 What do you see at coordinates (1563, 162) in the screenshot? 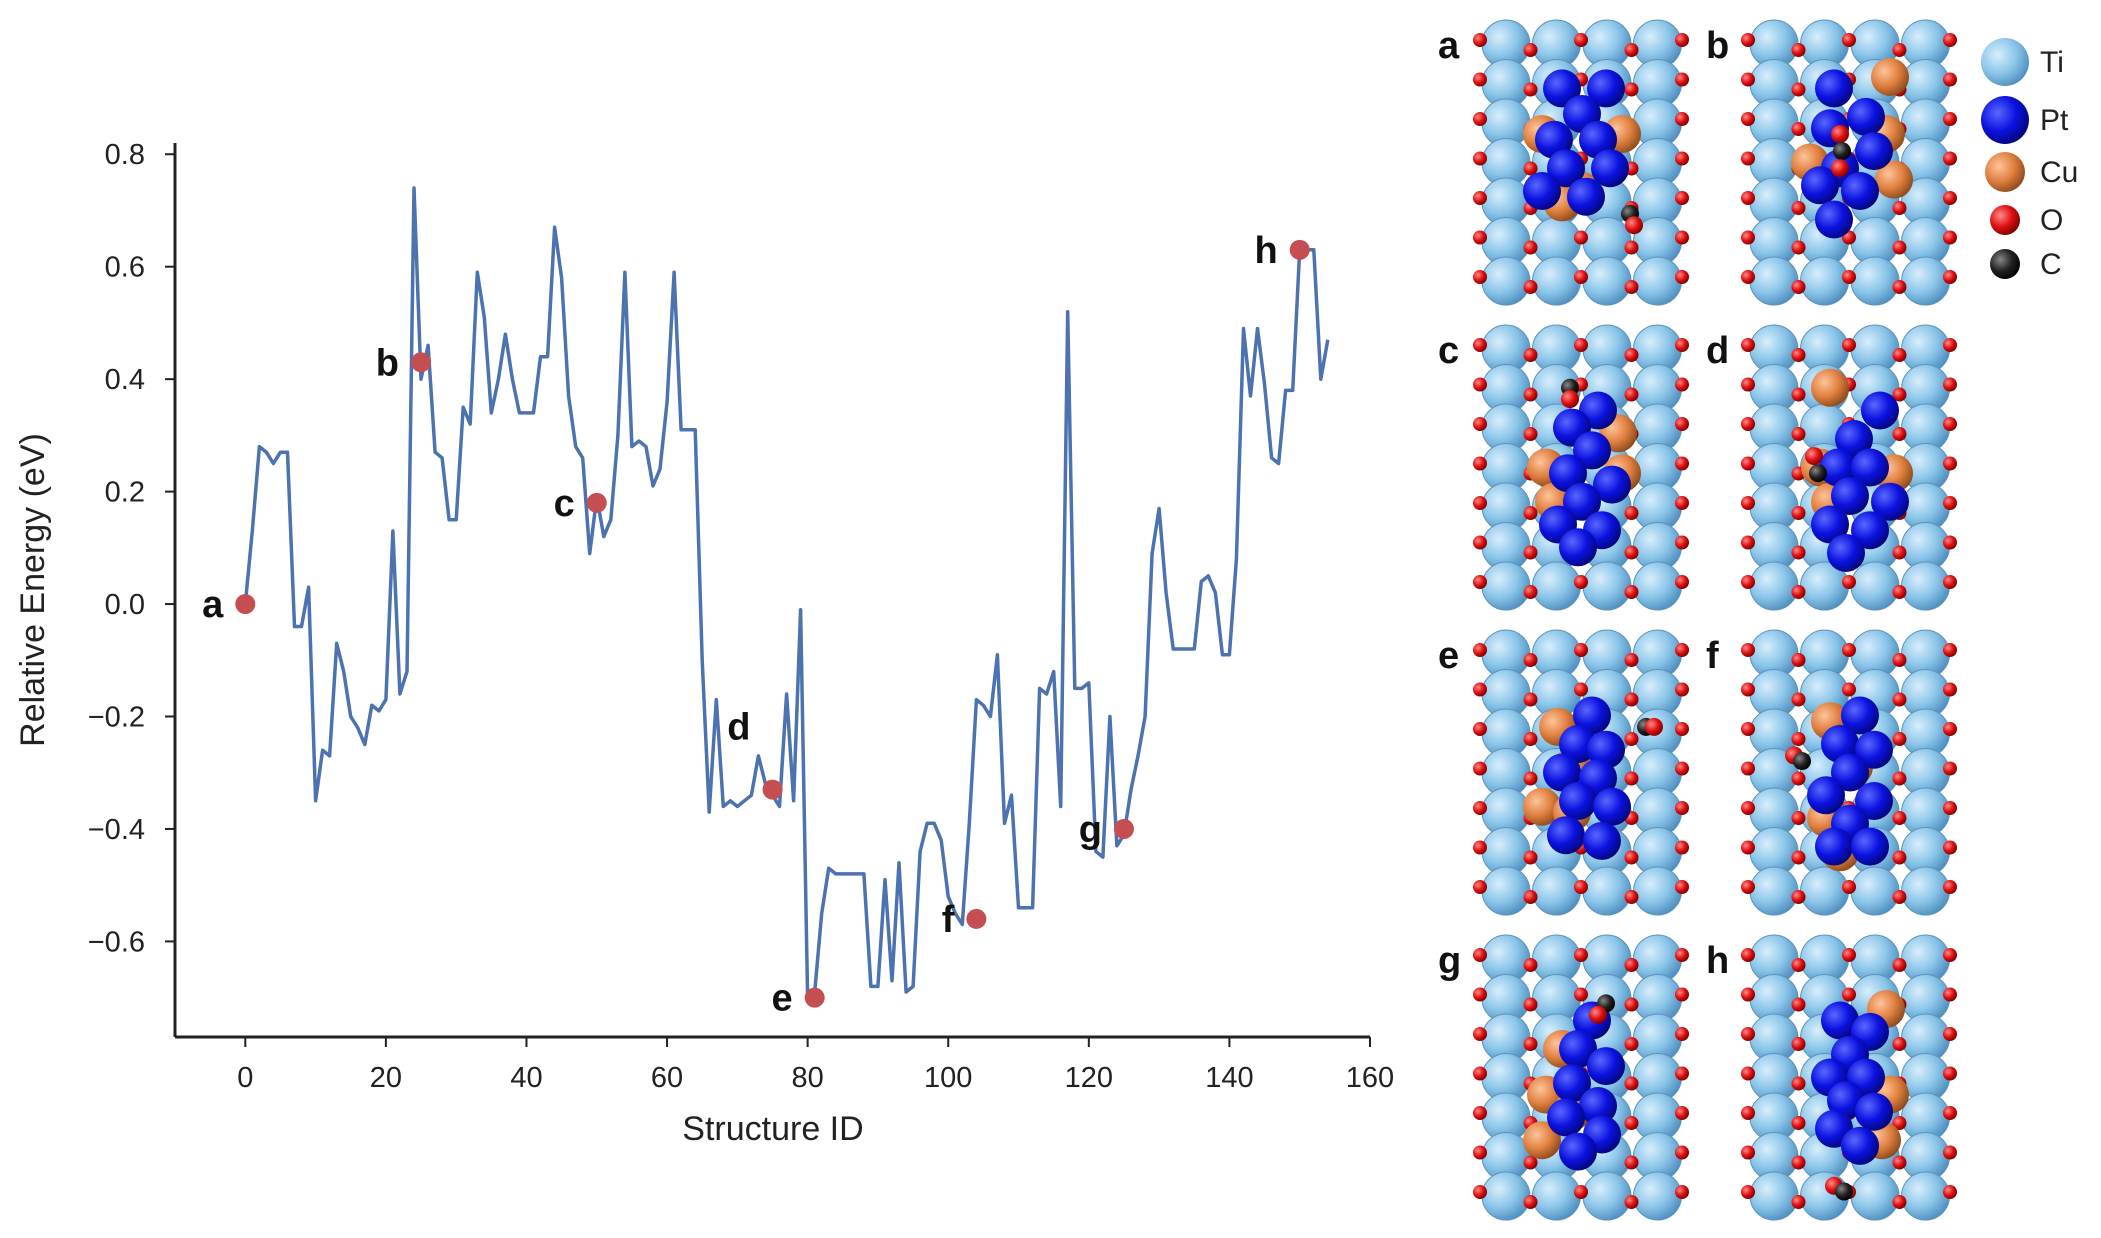
I see `structure-panel-a: a` at bounding box center [1563, 162].